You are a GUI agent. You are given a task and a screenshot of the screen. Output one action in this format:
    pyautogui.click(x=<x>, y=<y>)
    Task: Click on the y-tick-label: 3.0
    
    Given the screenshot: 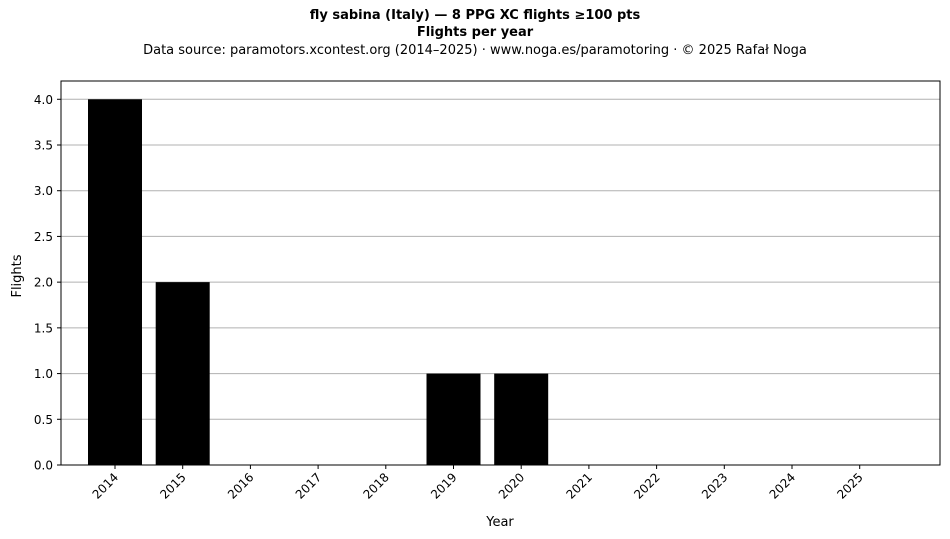 What is the action you would take?
    pyautogui.click(x=43, y=191)
    